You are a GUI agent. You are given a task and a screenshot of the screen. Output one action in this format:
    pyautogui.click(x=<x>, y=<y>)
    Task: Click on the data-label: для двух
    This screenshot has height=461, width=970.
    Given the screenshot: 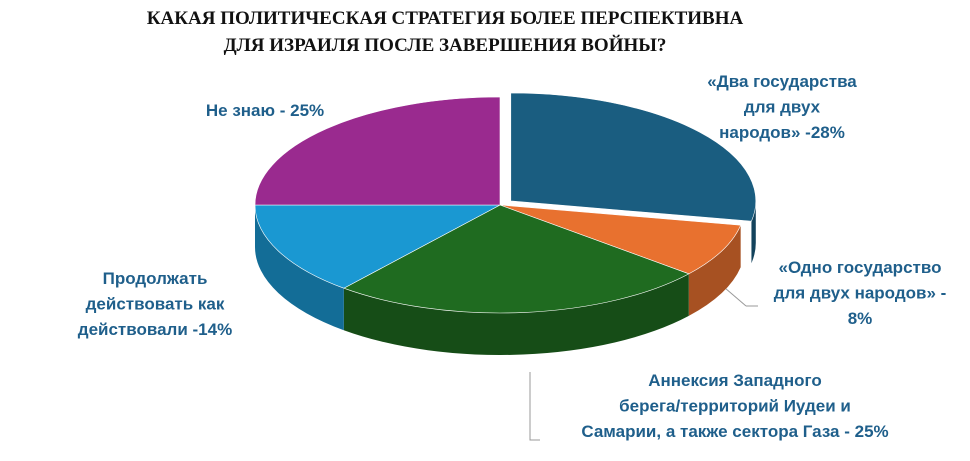 What is the action you would take?
    pyautogui.click(x=782, y=107)
    